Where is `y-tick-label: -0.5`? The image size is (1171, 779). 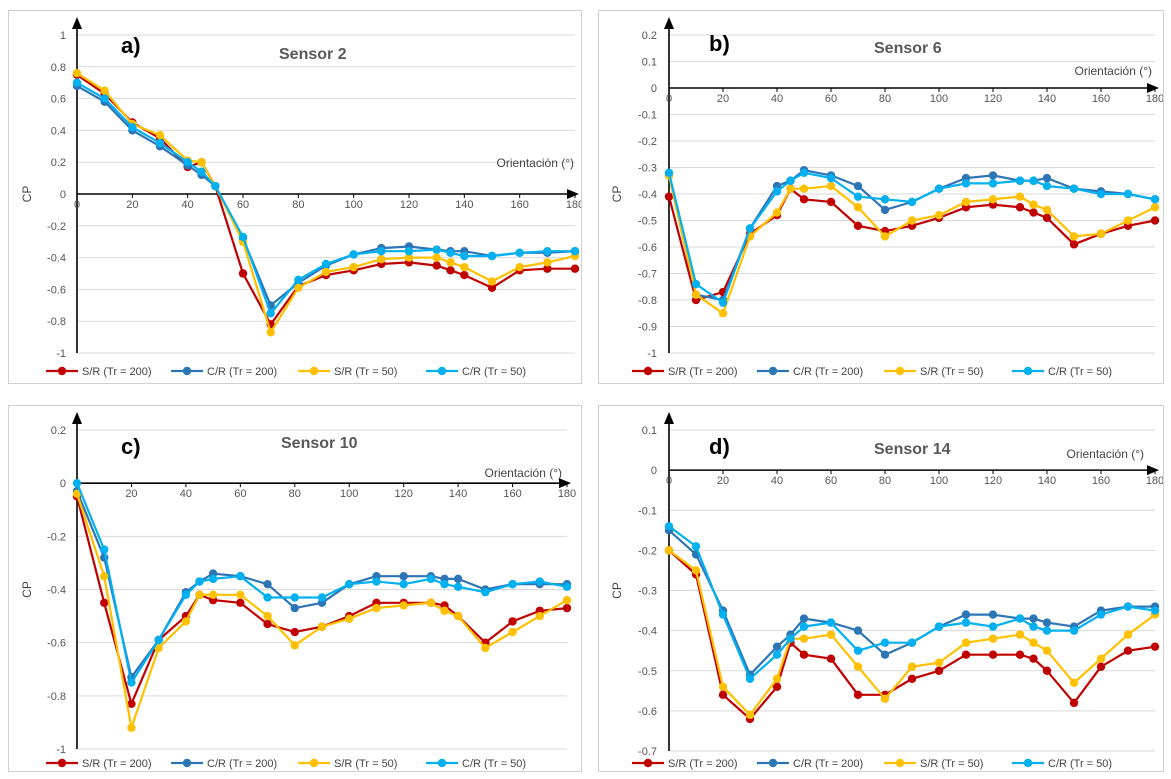
y-tick-label: -0.5 is located at coordinates (647, 222).